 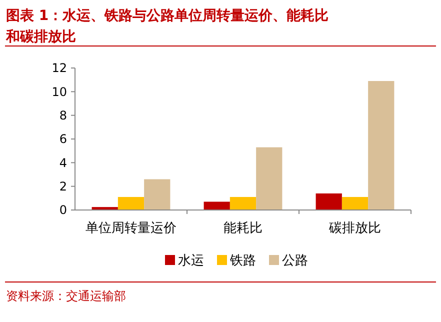 I want to click on legend-label: 铁路, so click(x=242, y=261).